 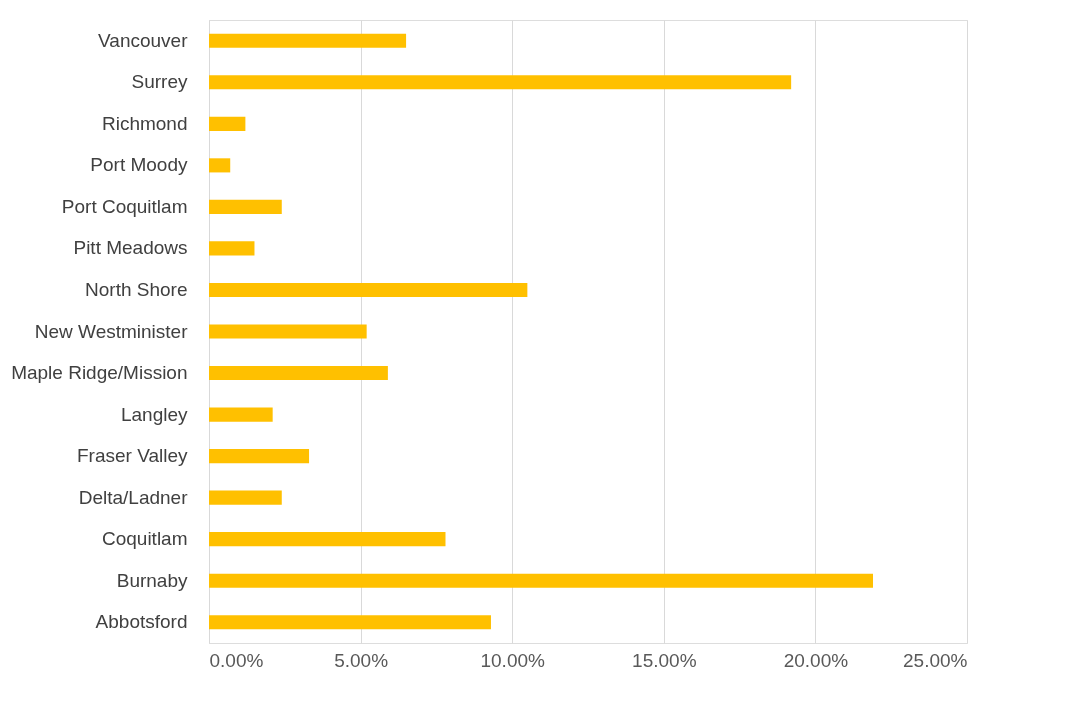 I want to click on y-tick-label: New Westminister, so click(x=111, y=331).